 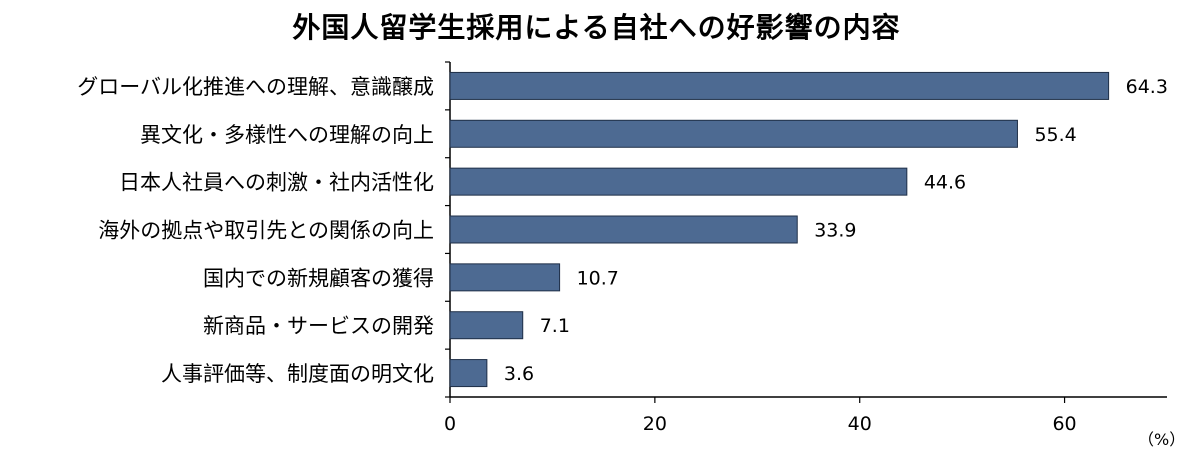 What do you see at coordinates (266, 231) in the screenshot?
I see `category-label: 海外の拠点や取引先との関係の向上` at bounding box center [266, 231].